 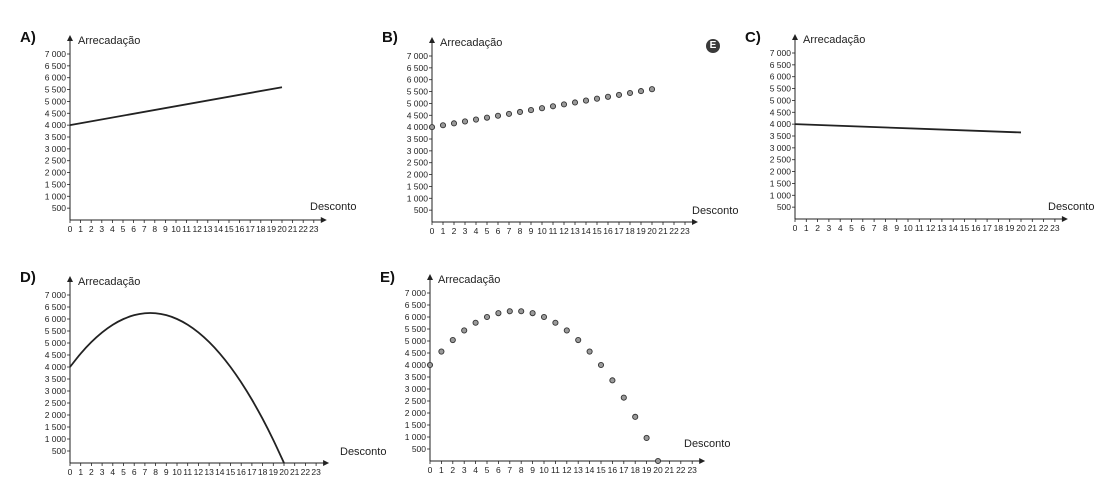 I want to click on panel-label: A), so click(x=28, y=37).